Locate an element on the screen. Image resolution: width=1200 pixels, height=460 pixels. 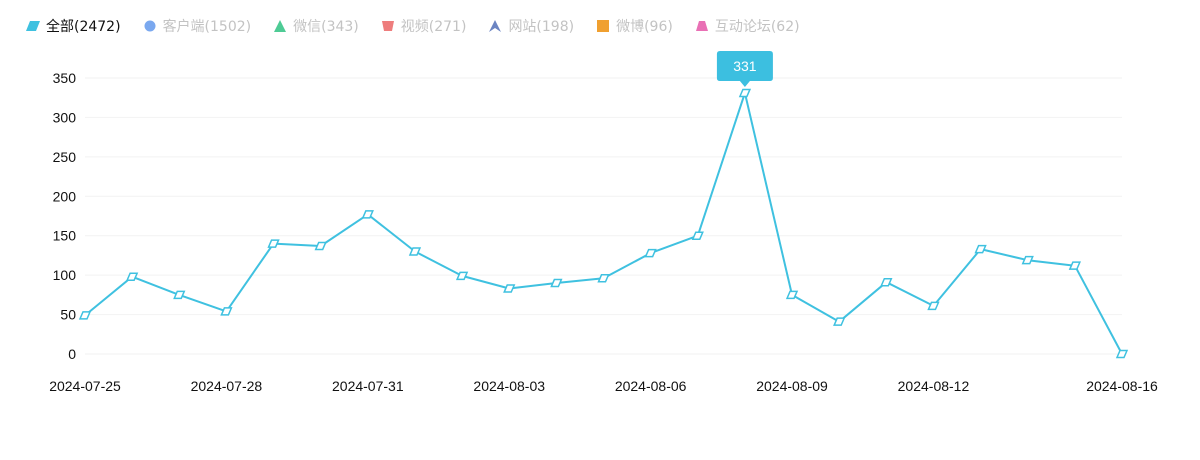
parallelogram-icon is located at coordinates (33, 26).